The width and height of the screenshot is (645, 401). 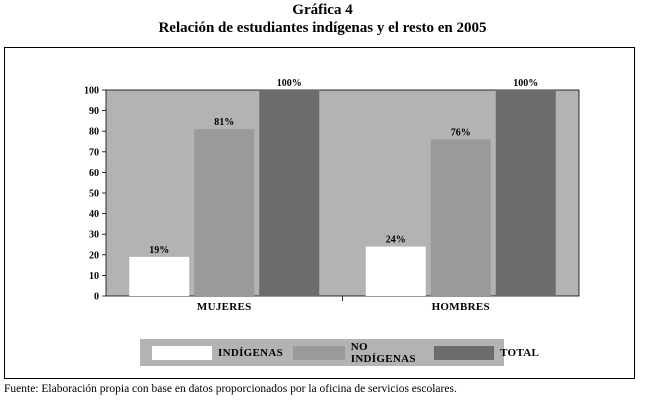 I want to click on y-tick-label: 40, so click(x=94, y=214).